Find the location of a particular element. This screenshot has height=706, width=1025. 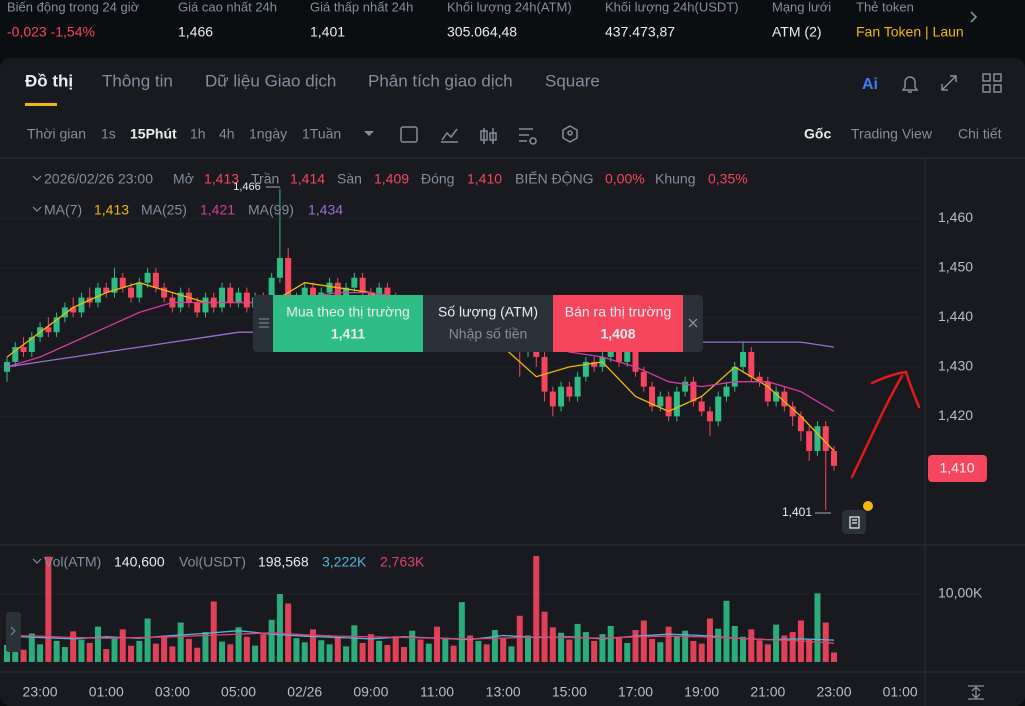

candle-icon is located at coordinates (488, 136).